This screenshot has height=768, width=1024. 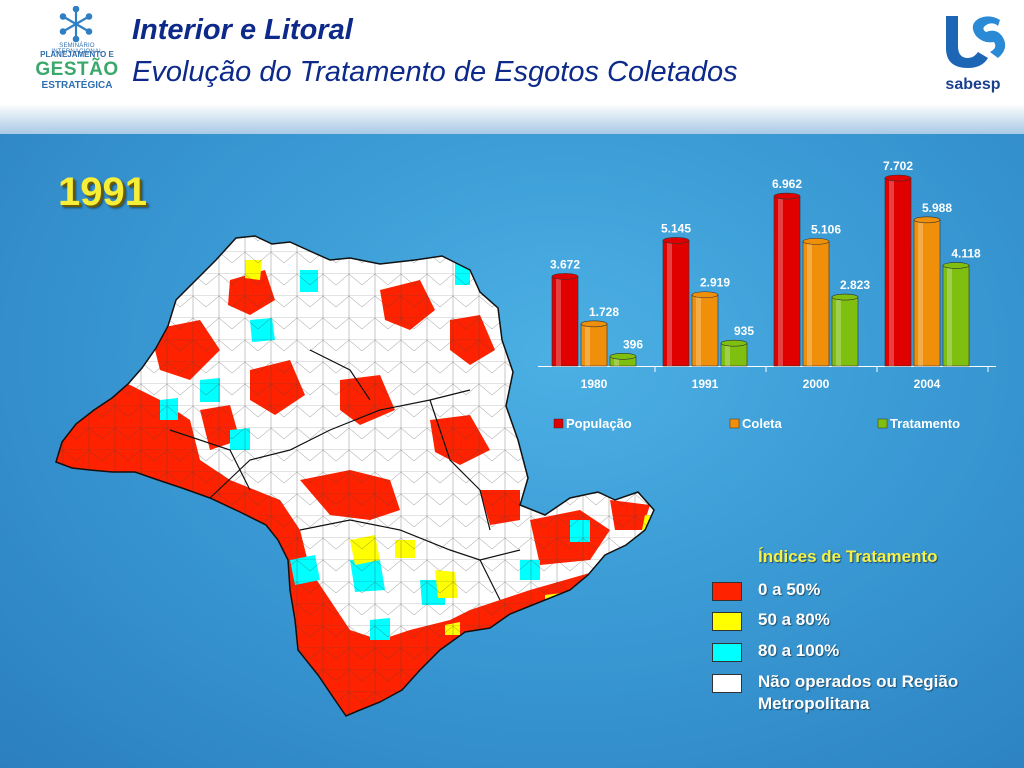 What do you see at coordinates (867, 621) in the screenshot?
I see `map-legend-item-mid: 50 a 80%` at bounding box center [867, 621].